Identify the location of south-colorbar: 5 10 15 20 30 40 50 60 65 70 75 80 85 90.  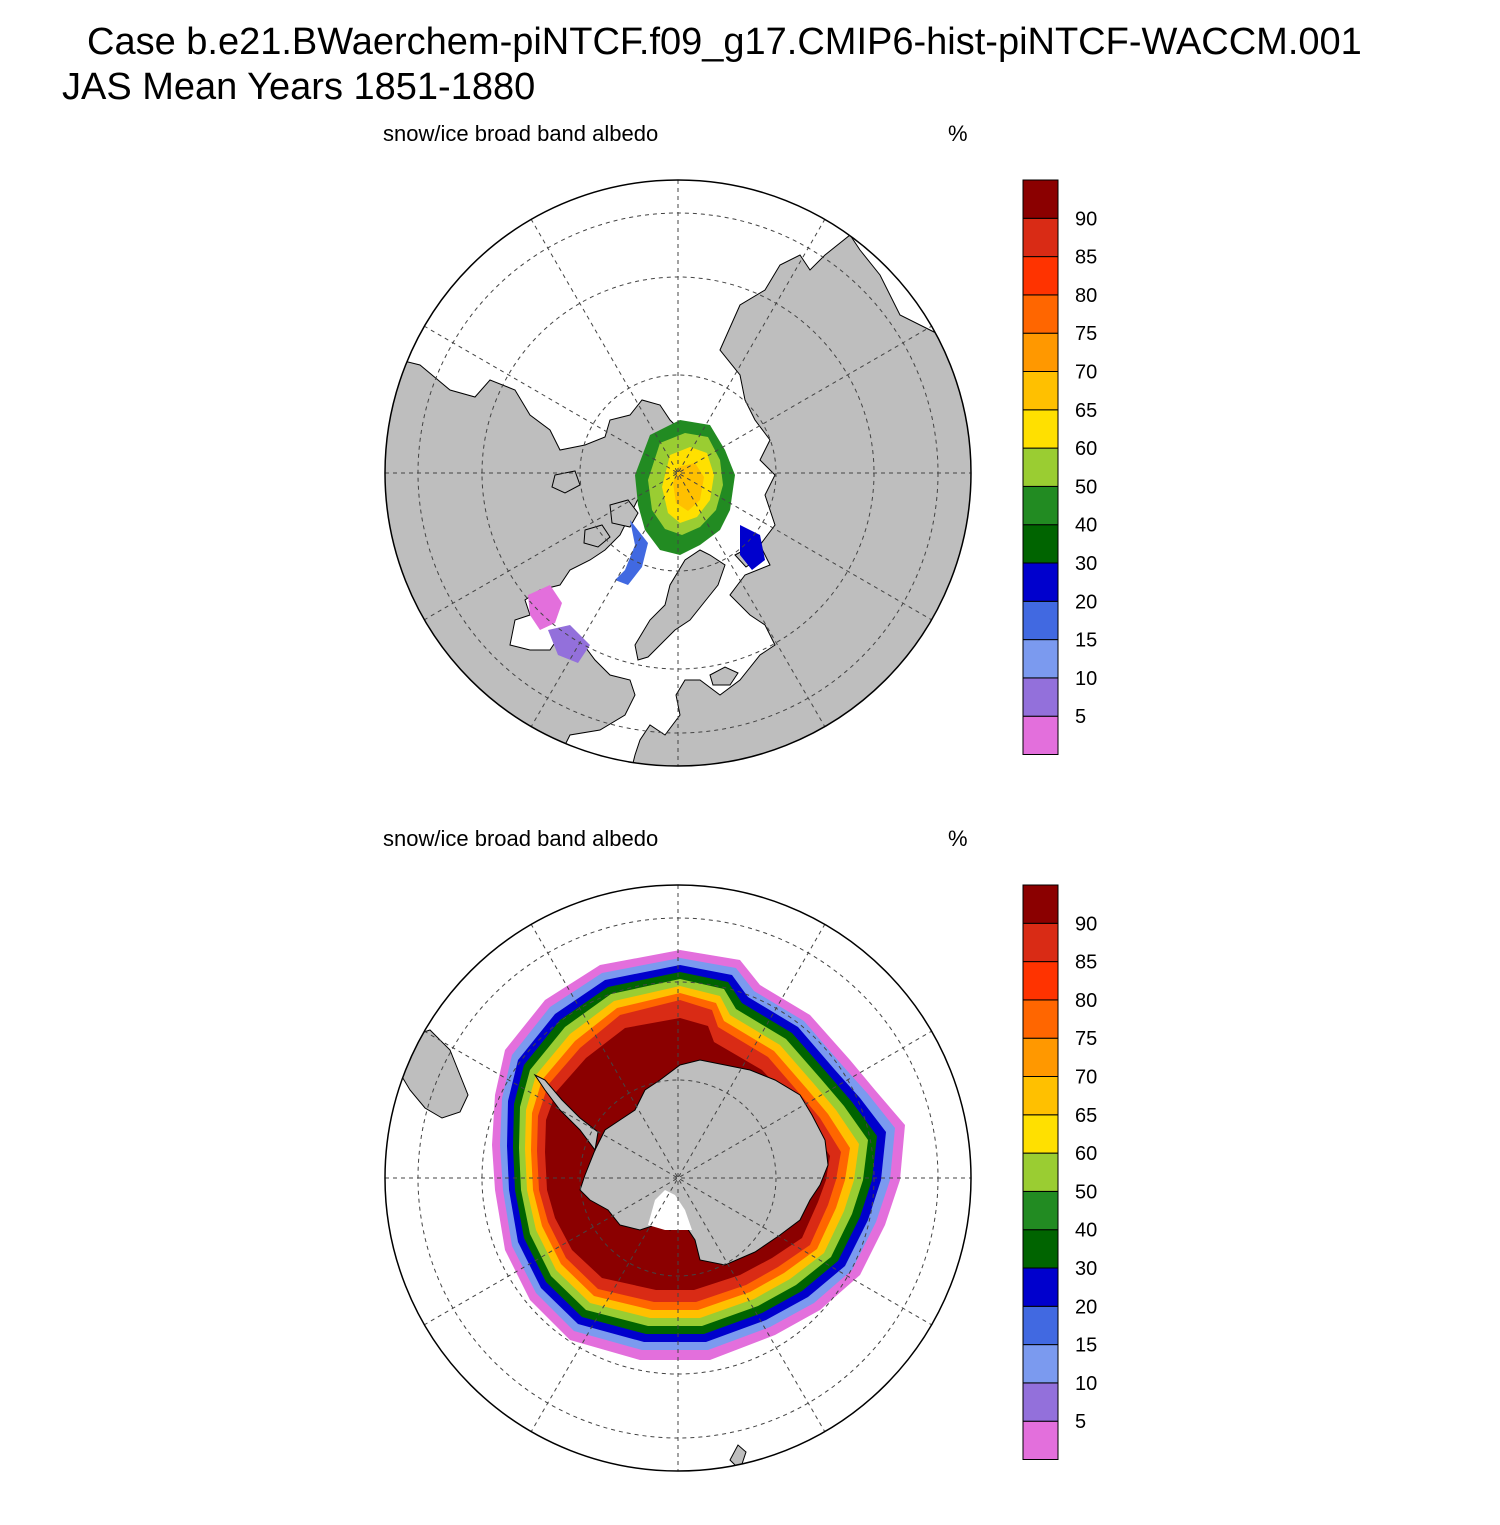
(1059, 1172).